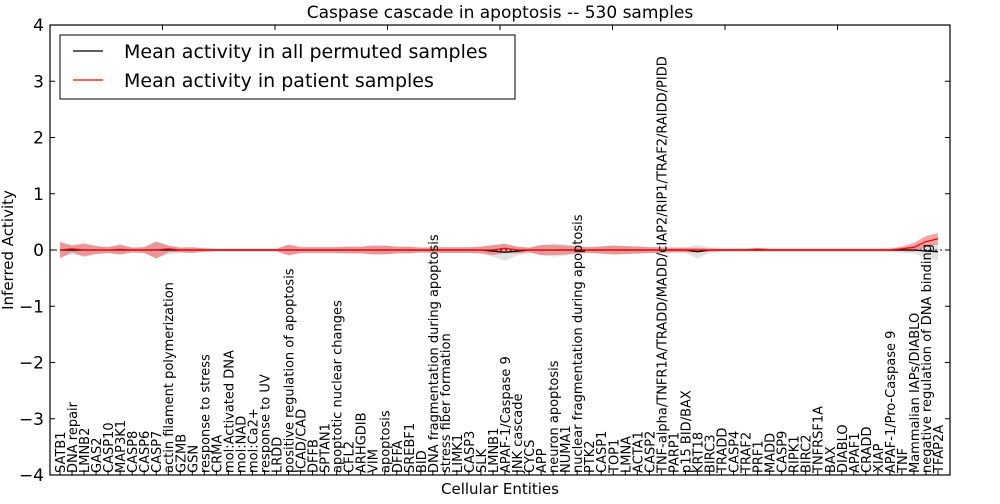  What do you see at coordinates (31, 364) in the screenshot?
I see `y-tick-label: −2` at bounding box center [31, 364].